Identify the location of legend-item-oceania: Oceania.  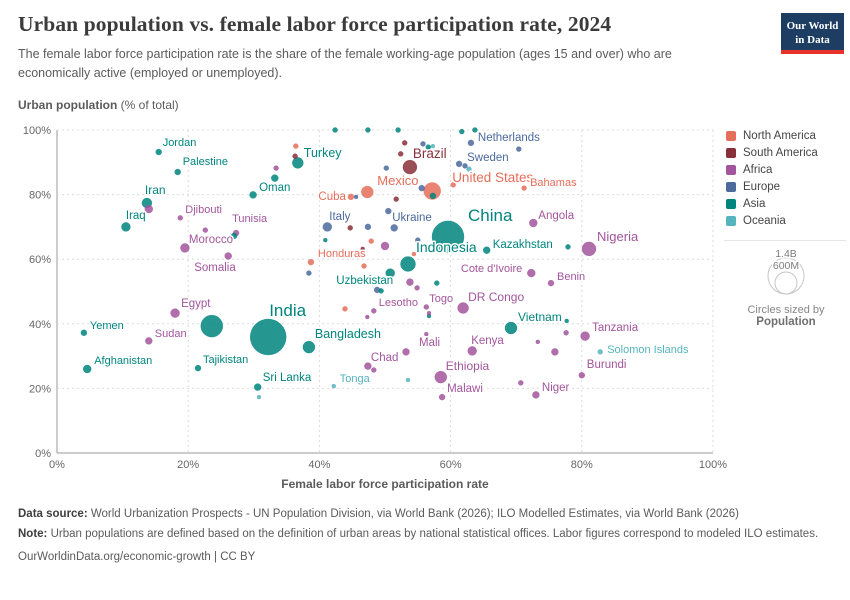
(772, 220).